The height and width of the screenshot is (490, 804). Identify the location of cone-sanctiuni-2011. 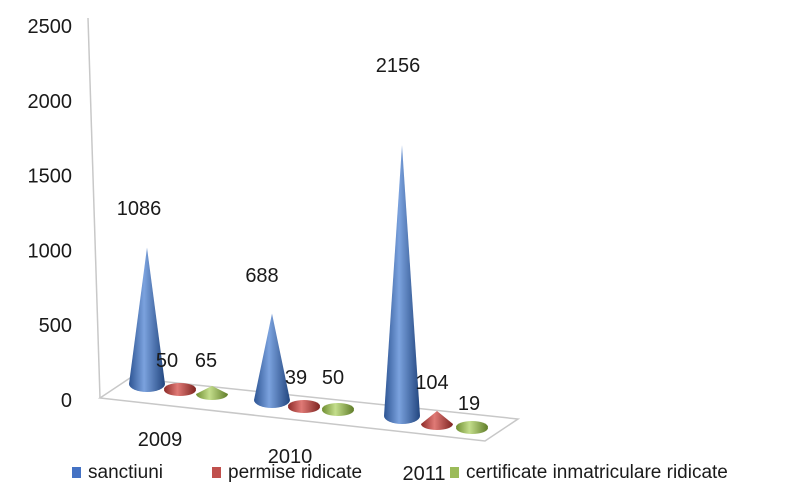
(402, 284).